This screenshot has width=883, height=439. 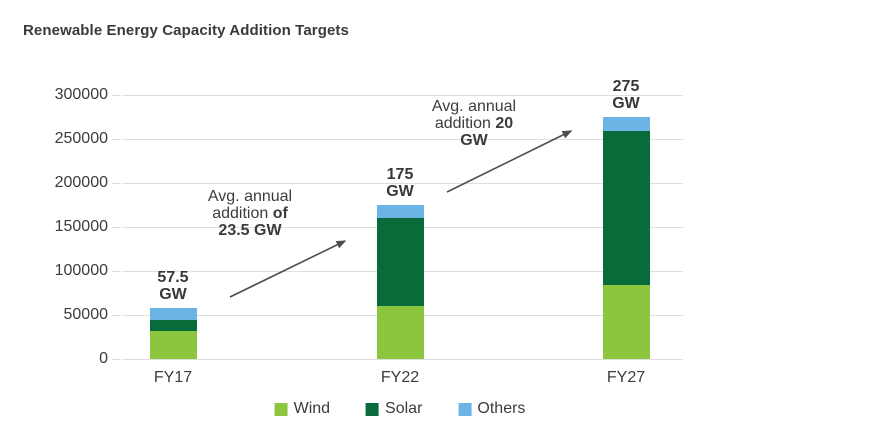 What do you see at coordinates (173, 325) in the screenshot?
I see `bar-fy17-segment-solar` at bounding box center [173, 325].